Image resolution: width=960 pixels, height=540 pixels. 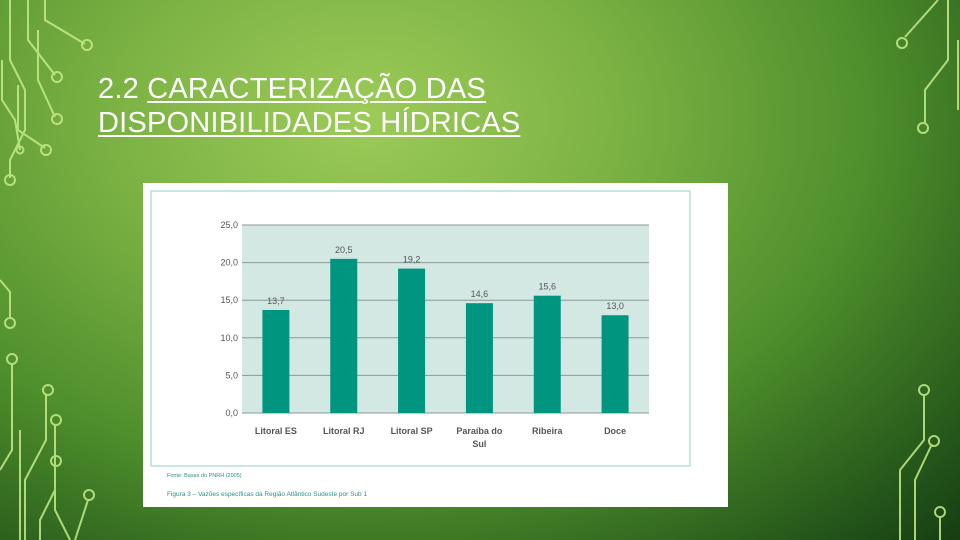 What do you see at coordinates (229, 300) in the screenshot?
I see `y-tick-label: 15,0` at bounding box center [229, 300].